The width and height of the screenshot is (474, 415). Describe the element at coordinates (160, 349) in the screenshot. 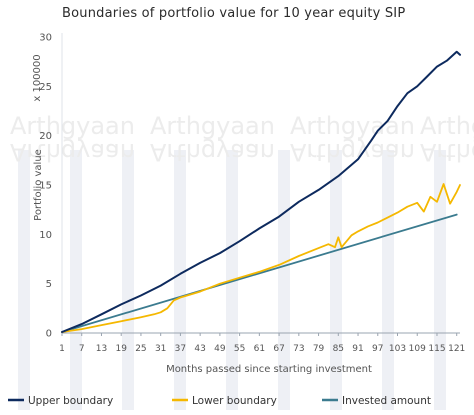

I see `x-tick-label: 31` at that location.